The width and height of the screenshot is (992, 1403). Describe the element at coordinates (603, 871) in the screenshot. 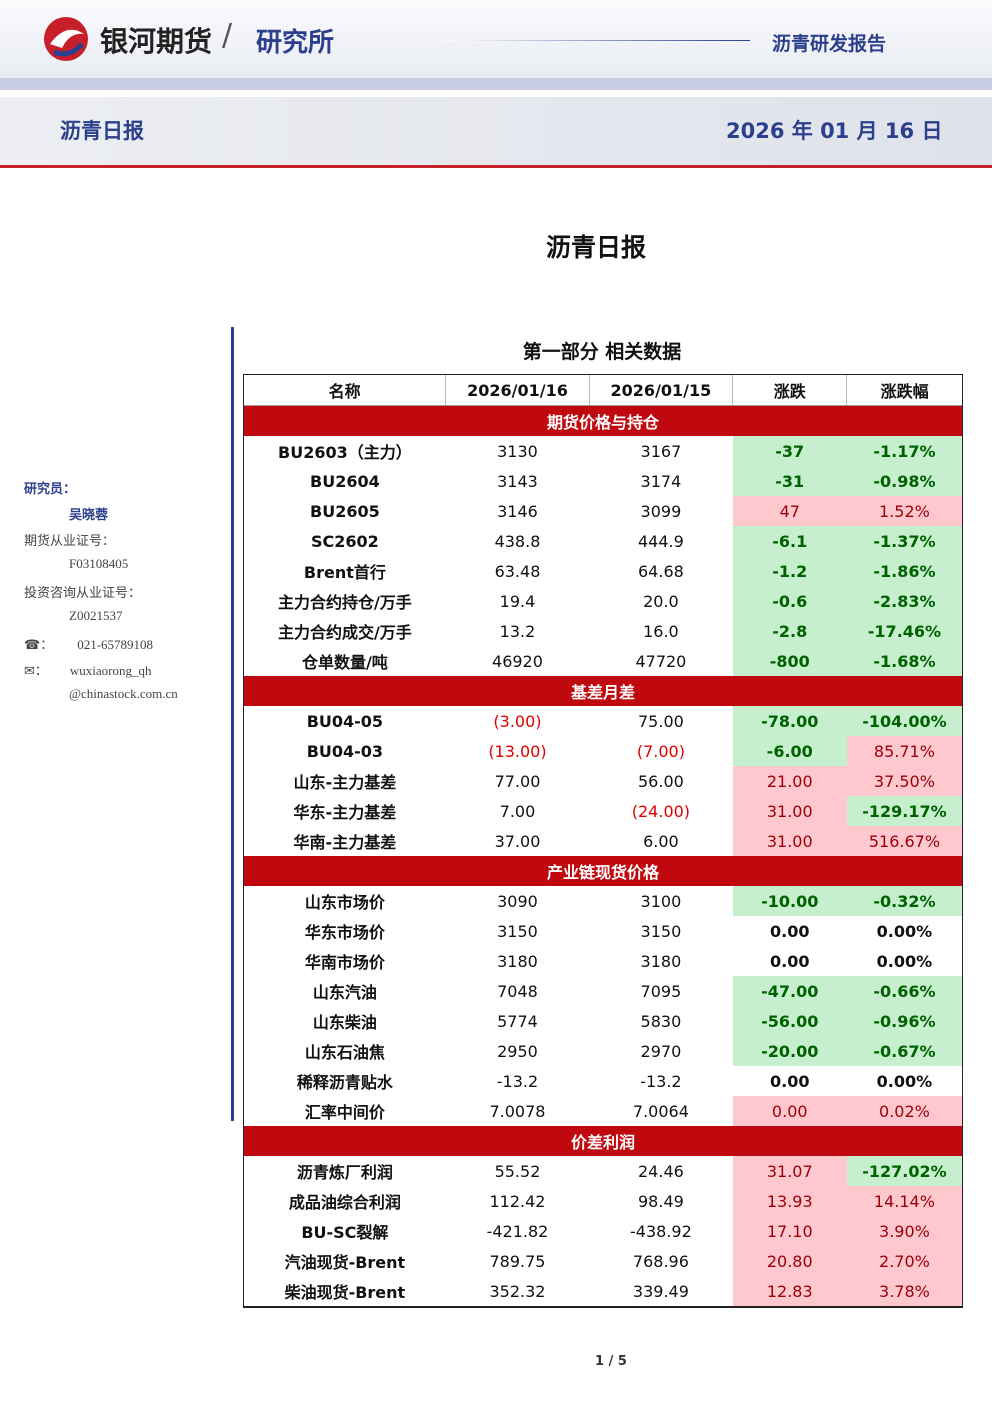

I see `group-row: 产业链现货价格` at that location.